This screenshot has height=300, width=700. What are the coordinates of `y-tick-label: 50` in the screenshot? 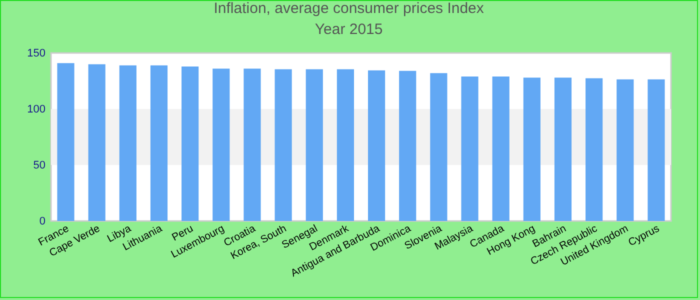 It's located at (39, 166).